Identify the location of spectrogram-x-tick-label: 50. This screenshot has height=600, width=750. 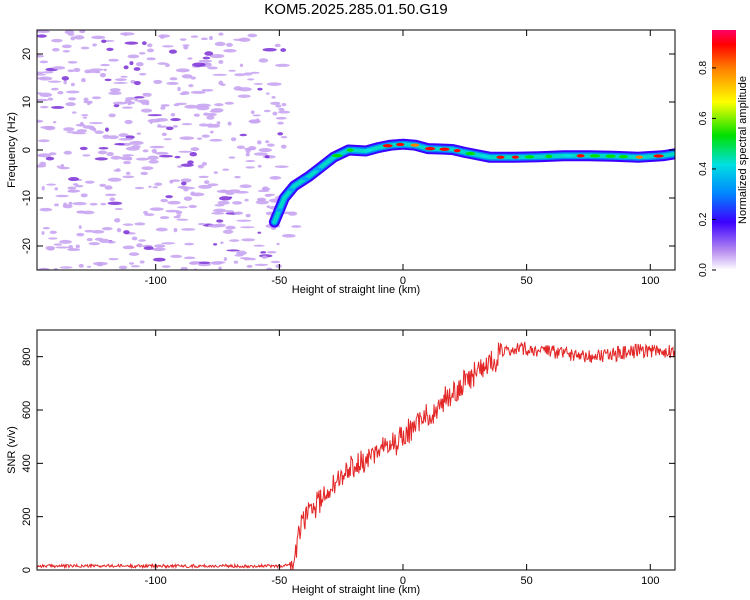
(527, 281).